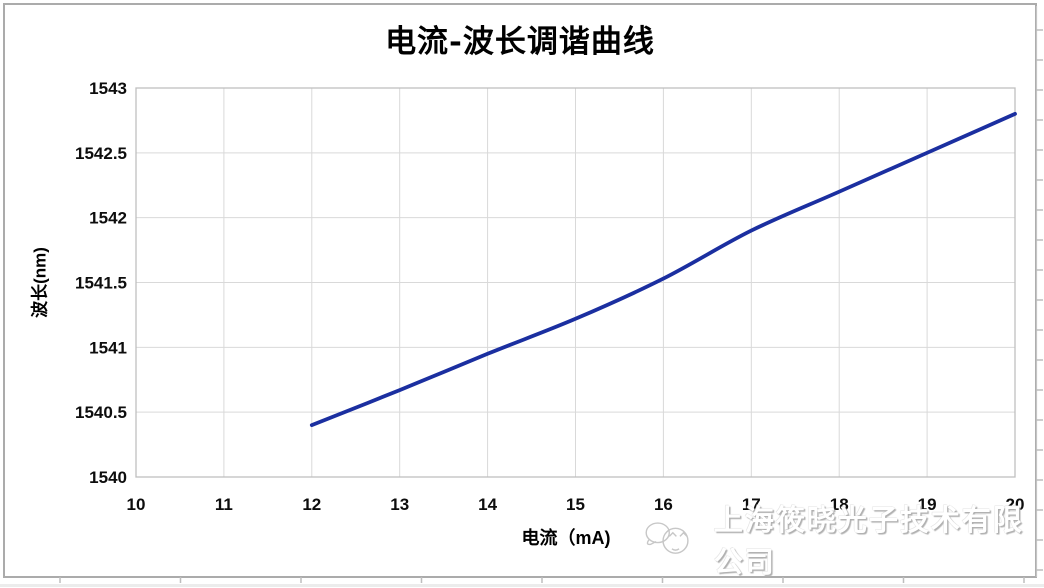 The image size is (1044, 588). Describe the element at coordinates (136, 504) in the screenshot. I see `x-tick-label: 10` at that location.